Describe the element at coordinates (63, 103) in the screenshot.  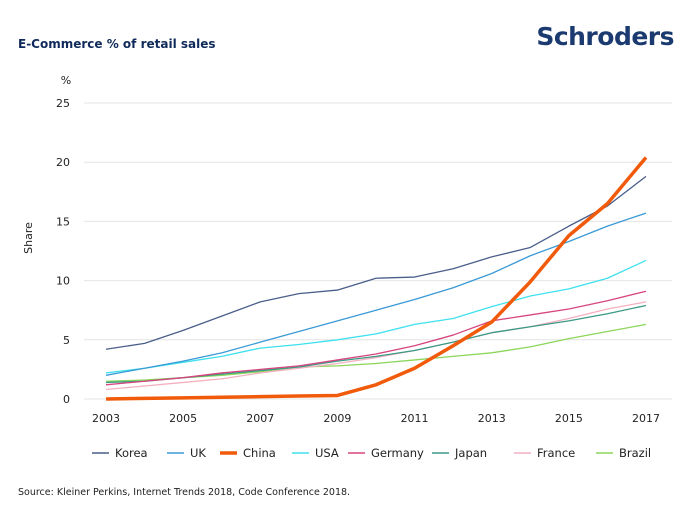
I see `y-tick-label: 25` at that location.